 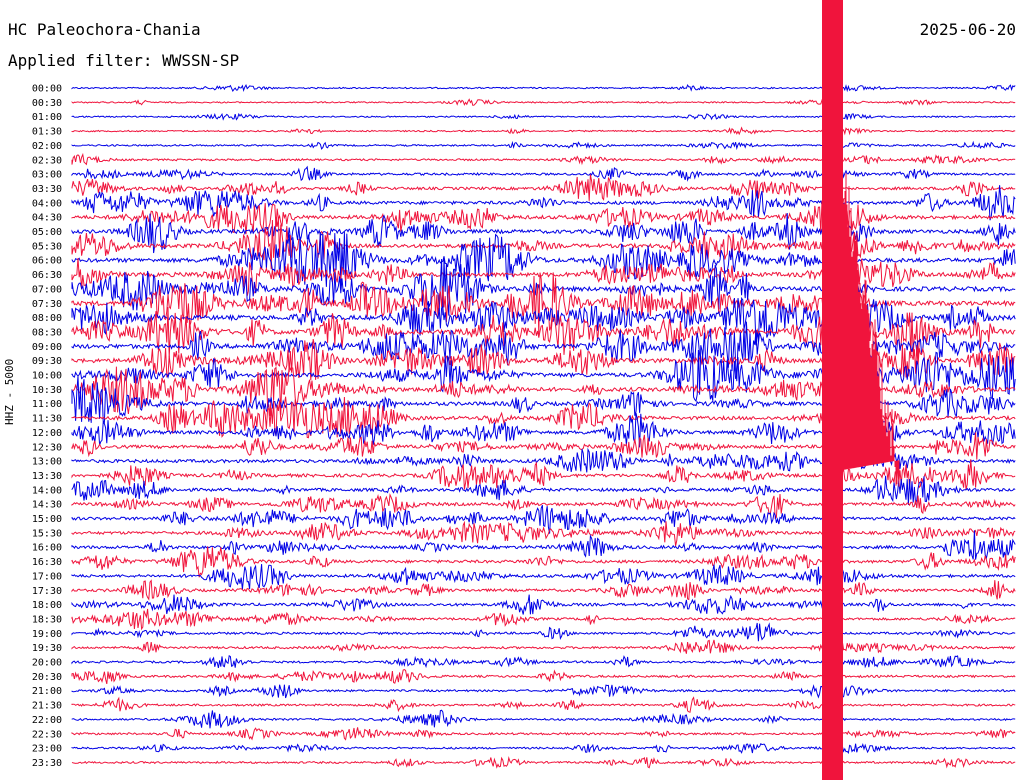 I want to click on time-label: 01:00, so click(x=47, y=117).